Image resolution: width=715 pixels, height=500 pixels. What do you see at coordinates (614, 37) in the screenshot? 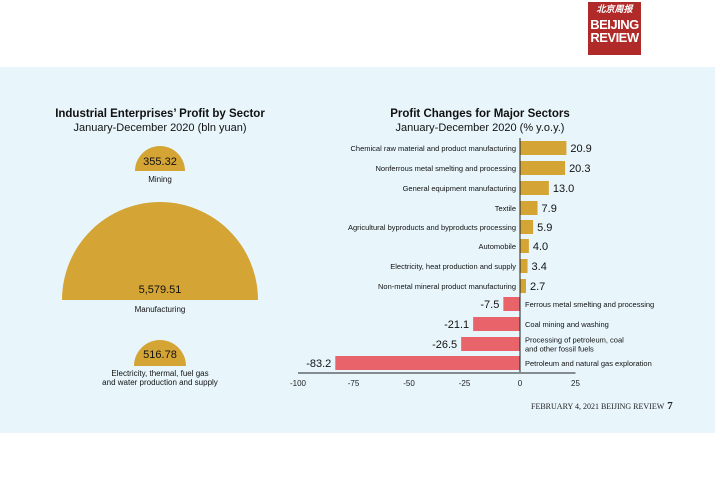
I see `logo-en2: REVIEW` at bounding box center [614, 37].